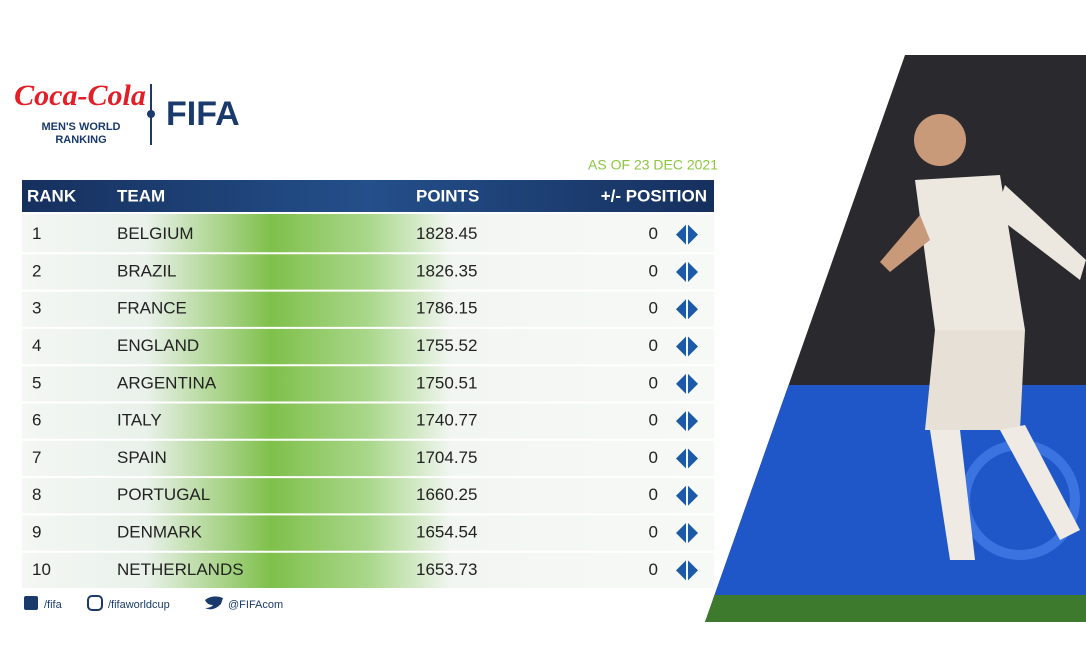 This screenshot has width=1086, height=652. What do you see at coordinates (81, 127) in the screenshot?
I see `subtitle: MEN'S WORLD` at bounding box center [81, 127].